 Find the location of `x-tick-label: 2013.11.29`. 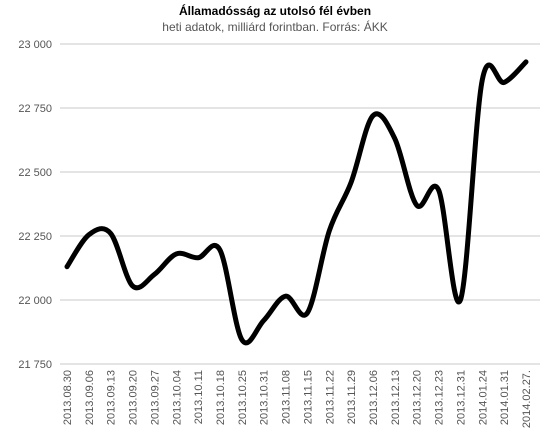

x-tick-label: 2013.11.29 is located at coordinates (352, 397).